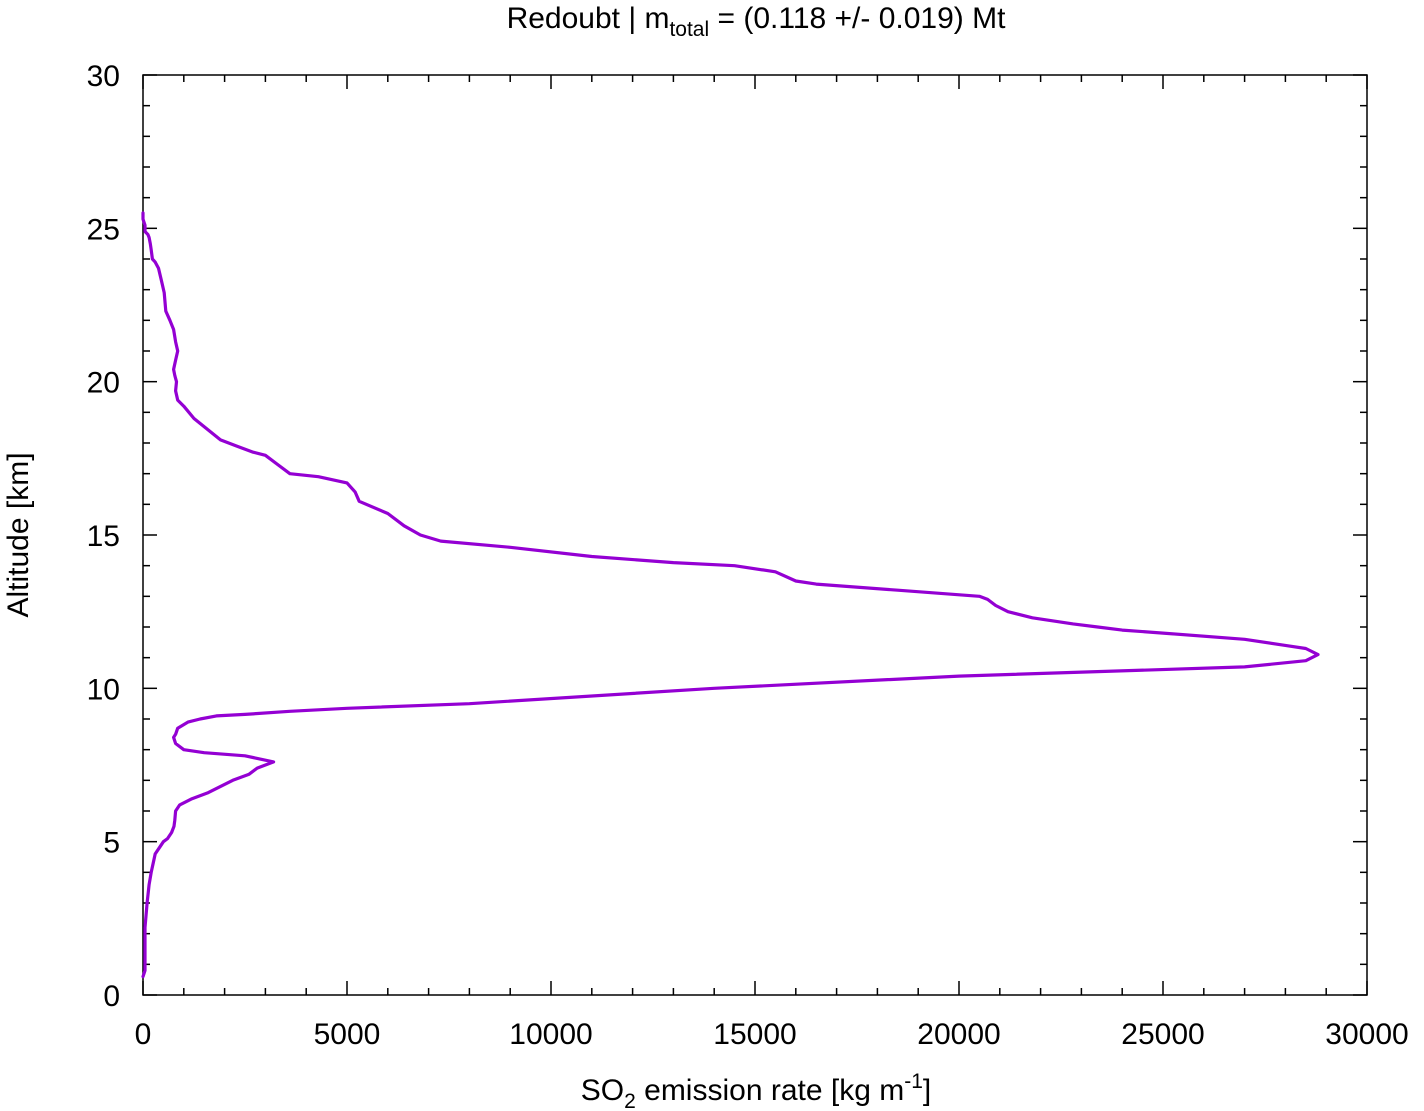 The width and height of the screenshot is (1424, 1111). I want to click on y-tick-label: 30, so click(103, 76).